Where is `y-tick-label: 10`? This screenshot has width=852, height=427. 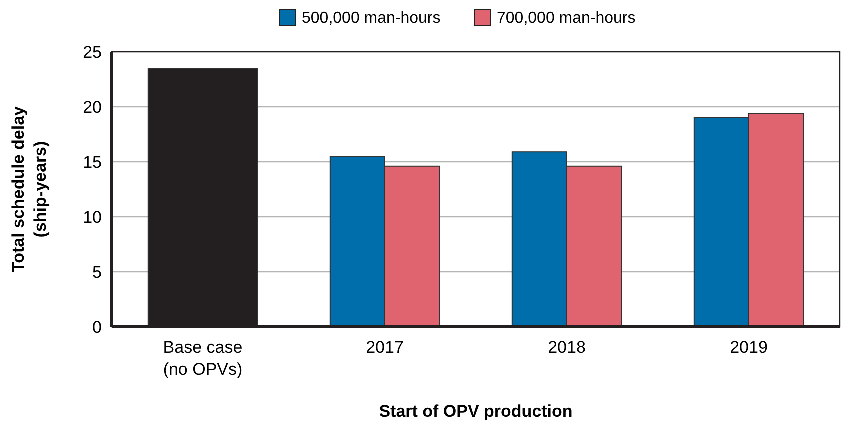
y-tick-label: 10 is located at coordinates (92, 217).